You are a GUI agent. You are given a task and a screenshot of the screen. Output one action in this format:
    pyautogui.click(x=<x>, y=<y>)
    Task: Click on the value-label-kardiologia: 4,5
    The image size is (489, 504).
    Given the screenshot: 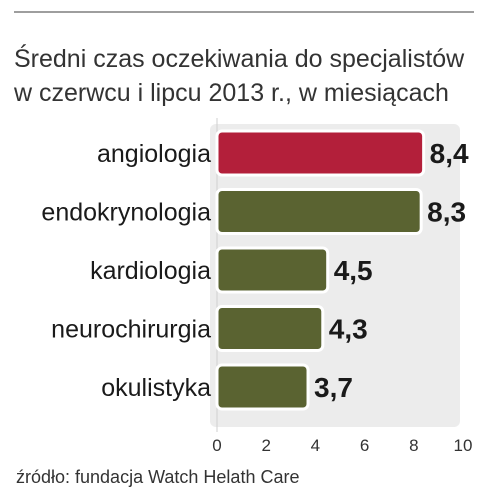 What is the action you would take?
    pyautogui.click(x=353, y=270)
    